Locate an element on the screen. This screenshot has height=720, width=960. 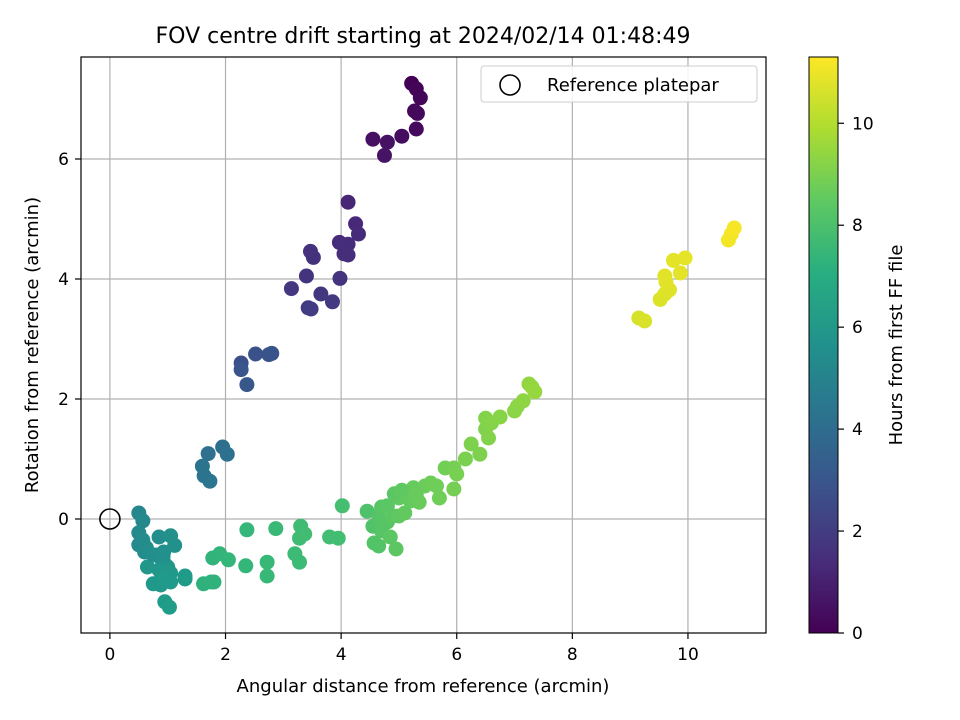
x-tick-label: 4 is located at coordinates (341, 655).